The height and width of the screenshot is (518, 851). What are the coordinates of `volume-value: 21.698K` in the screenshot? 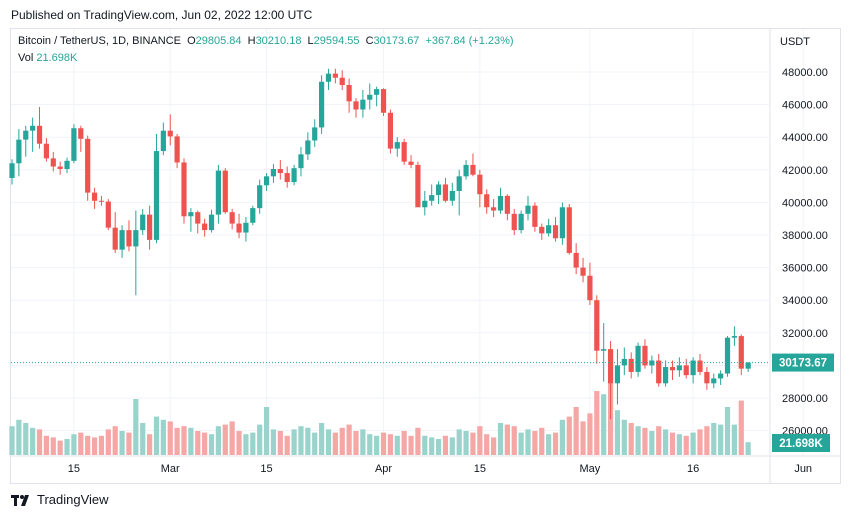 It's located at (57, 58).